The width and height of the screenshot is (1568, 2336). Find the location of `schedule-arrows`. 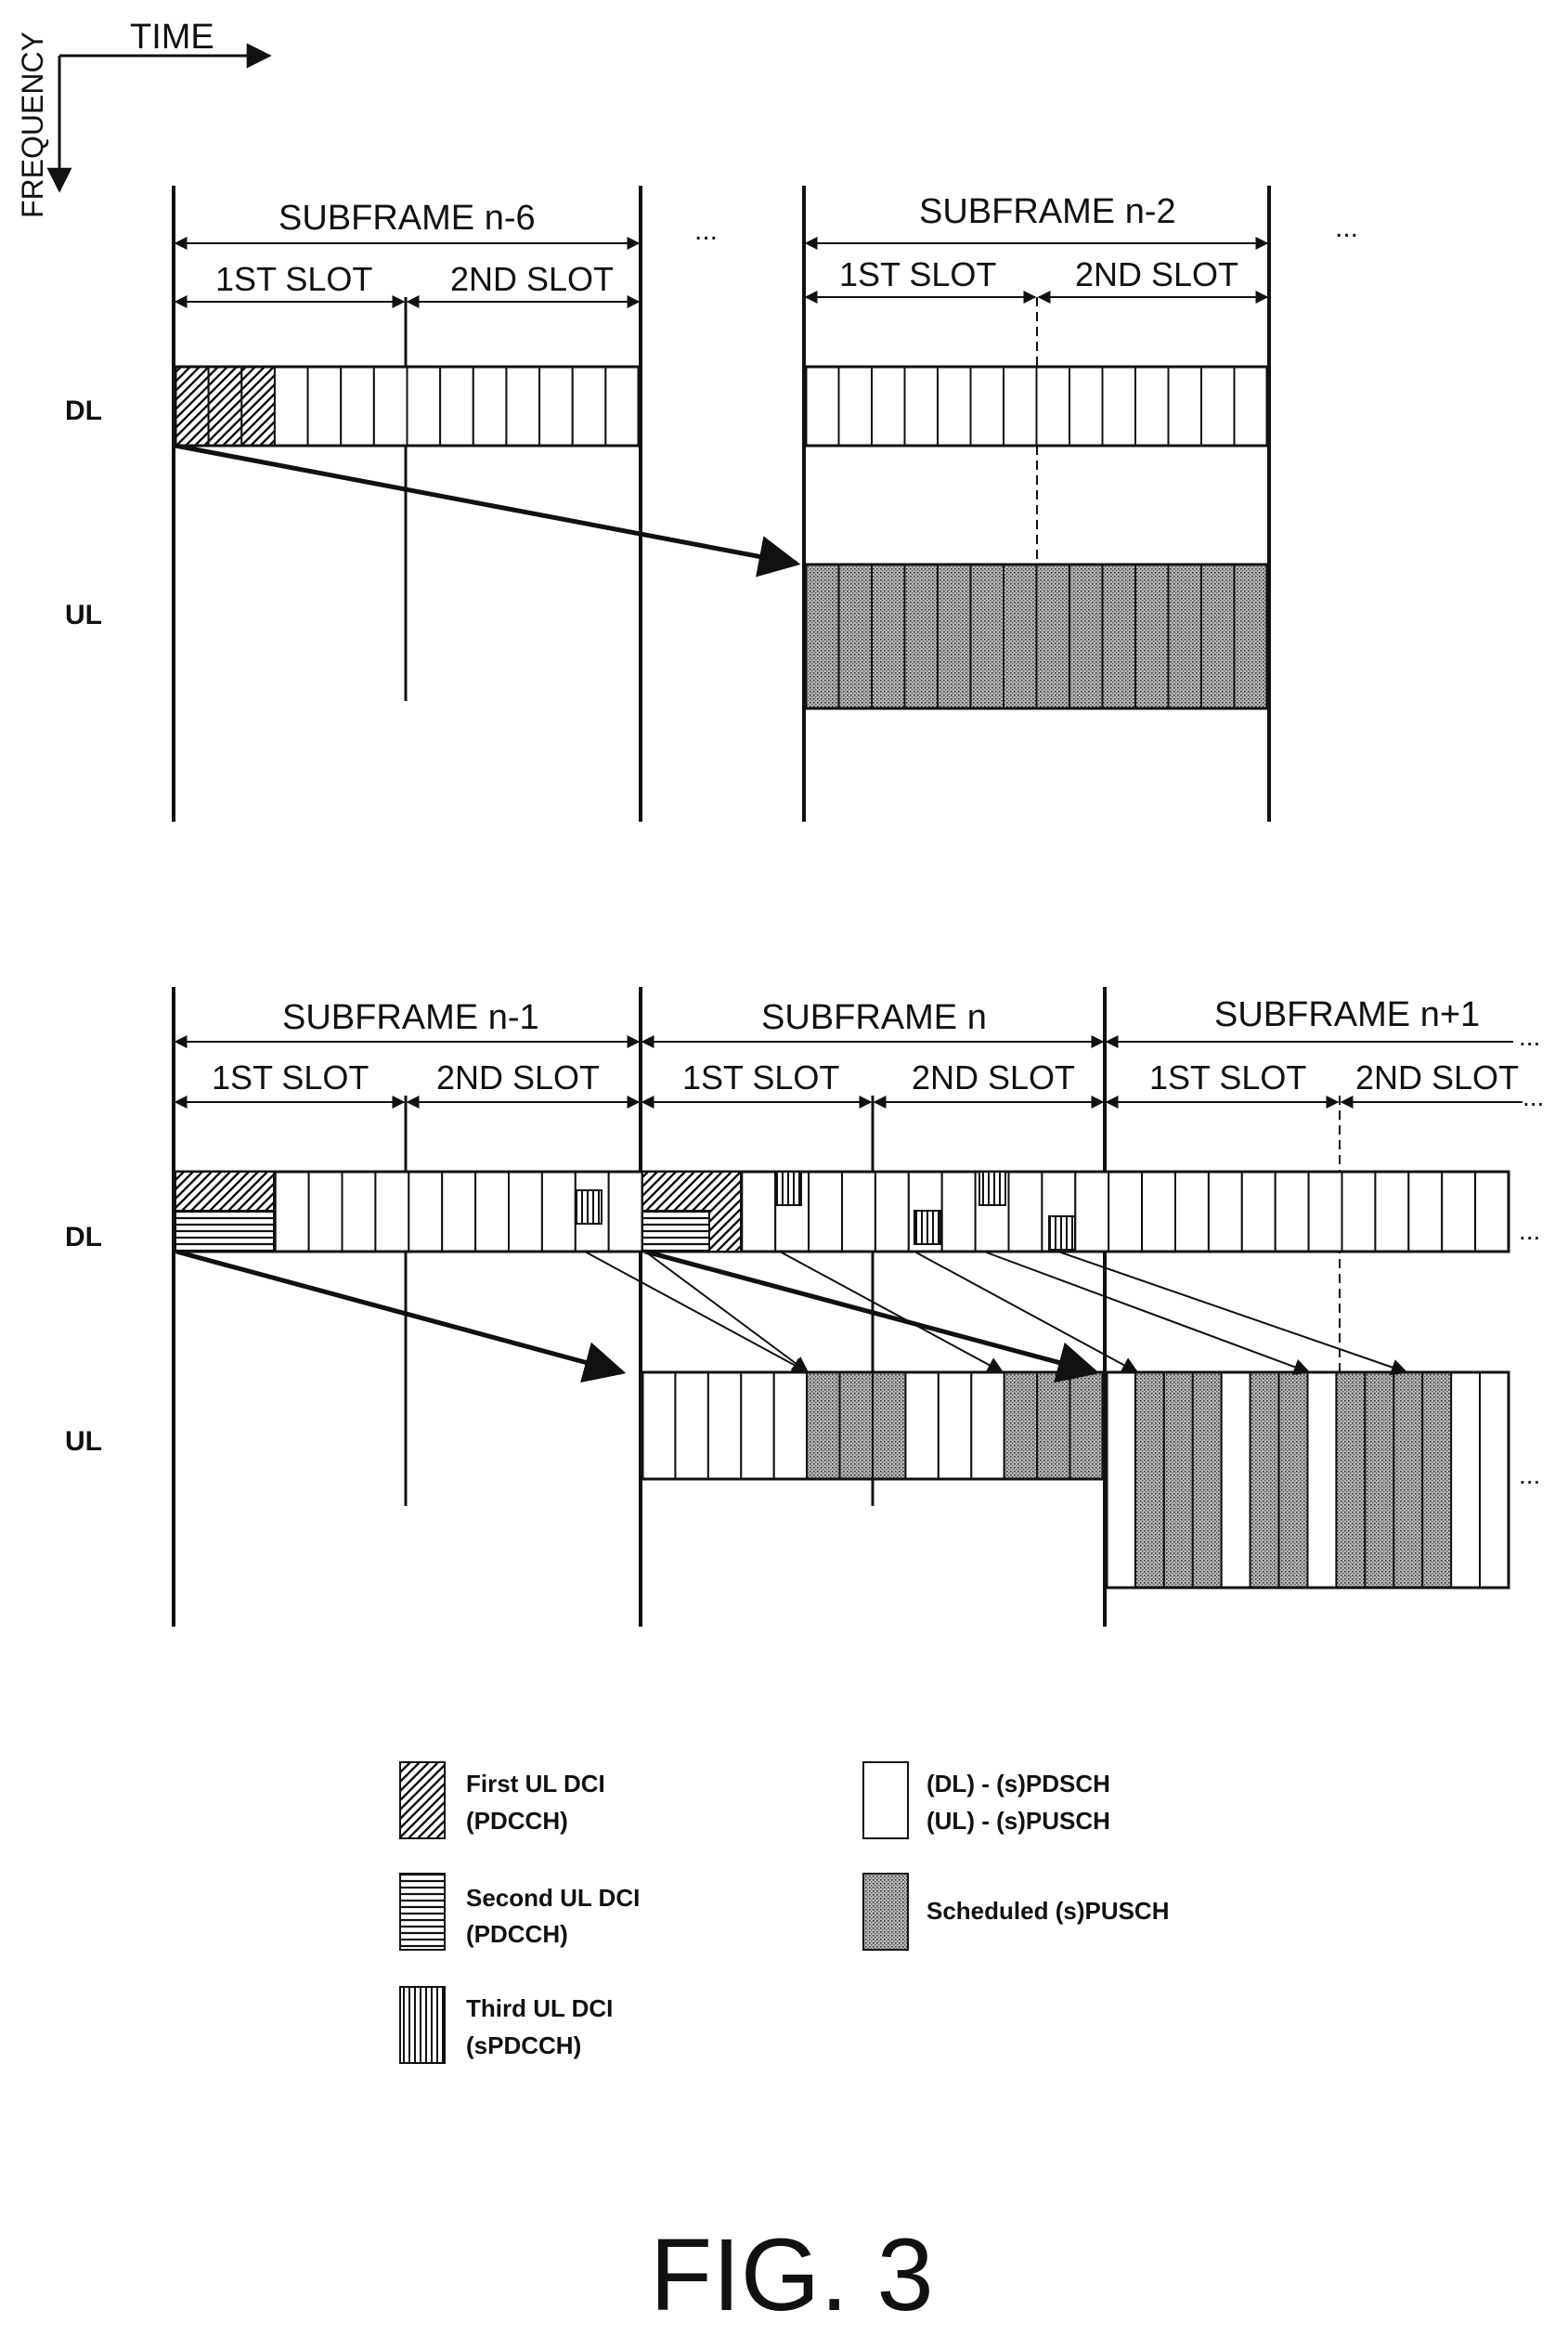

schedule-arrows is located at coordinates (791, 1312).